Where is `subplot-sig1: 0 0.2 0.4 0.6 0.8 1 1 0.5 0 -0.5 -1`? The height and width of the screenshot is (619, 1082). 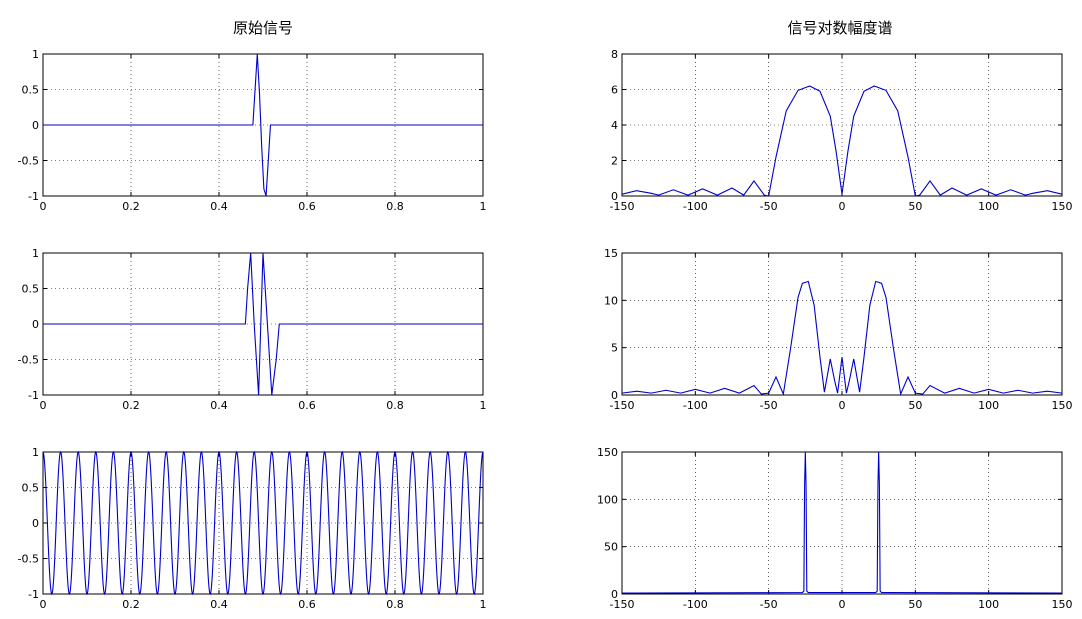 subplot-sig1: 0 0.2 0.4 0.6 0.8 1 1 0.5 0 -0.5 -1 is located at coordinates (252, 130).